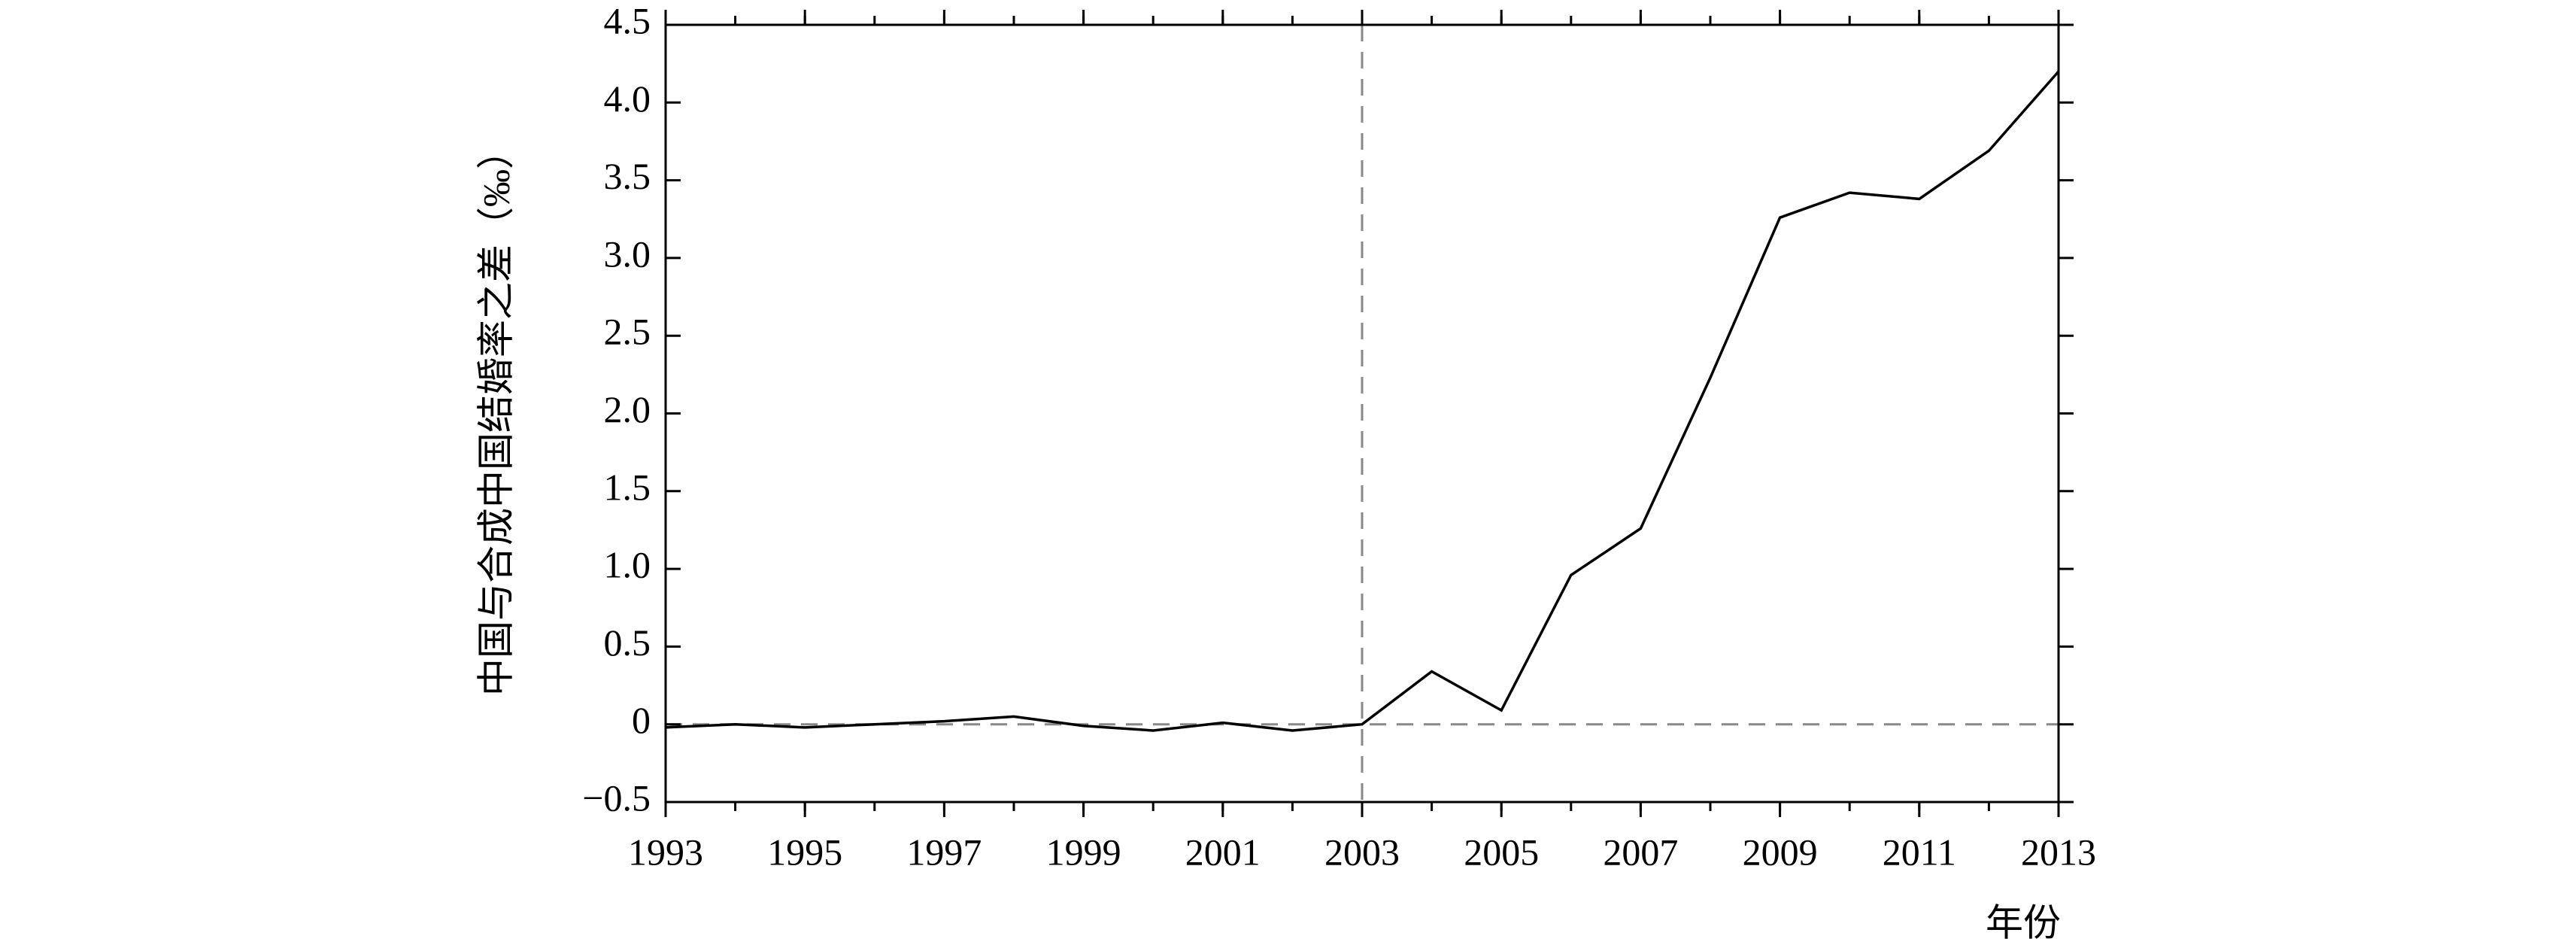 The width and height of the screenshot is (2576, 951). Describe the element at coordinates (627, 253) in the screenshot. I see `y-tick-label: 3.0` at that location.